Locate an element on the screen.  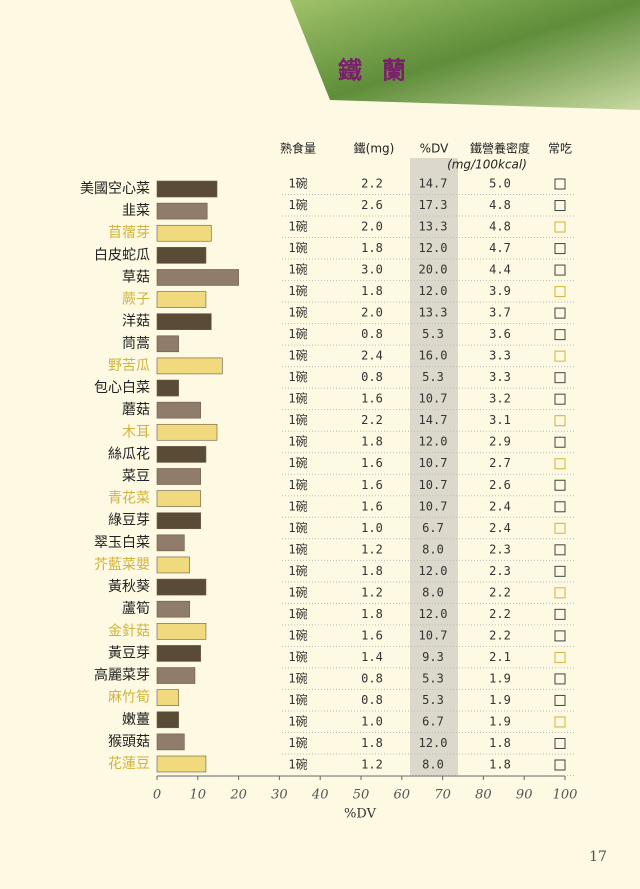
category-label: 黃秋葵 is located at coordinates (129, 587).